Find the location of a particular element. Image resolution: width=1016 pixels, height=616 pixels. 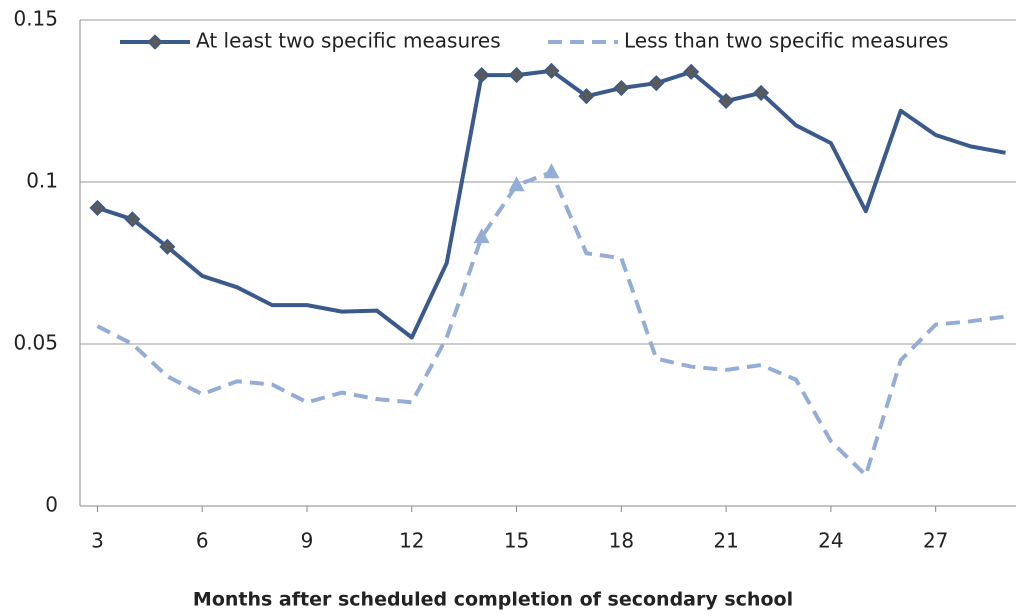

x-tick-label: 9 is located at coordinates (307, 541).